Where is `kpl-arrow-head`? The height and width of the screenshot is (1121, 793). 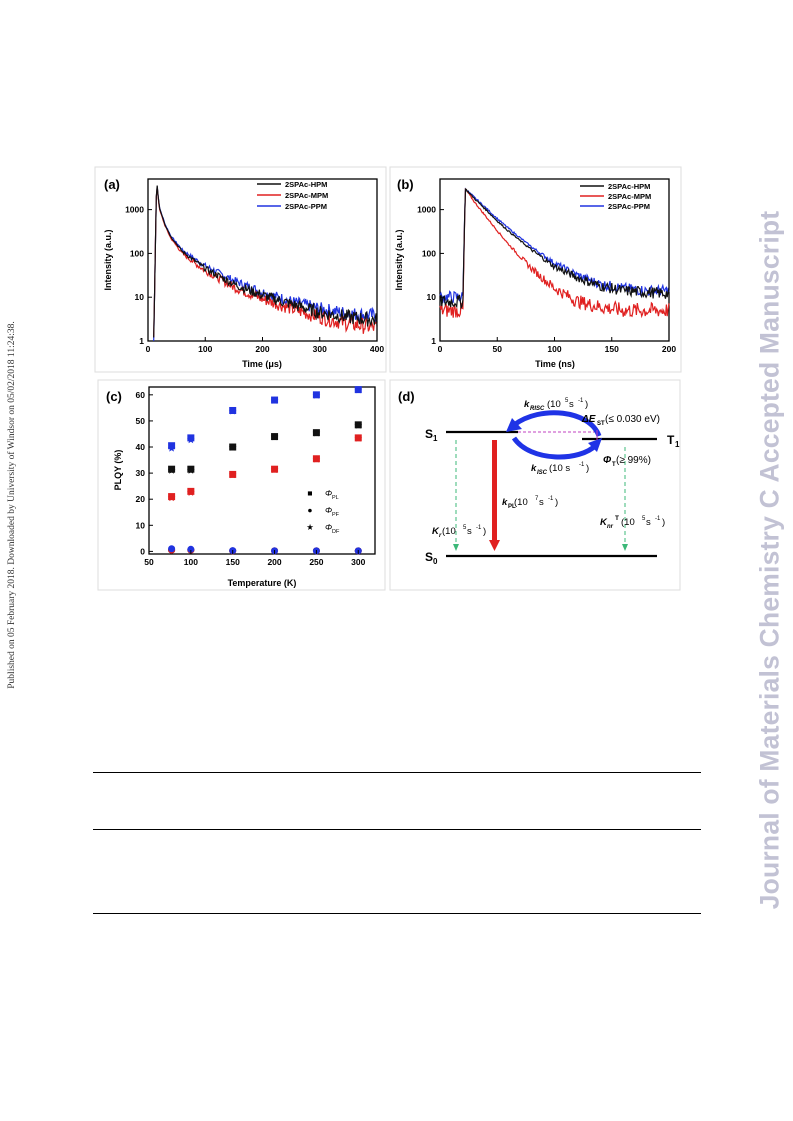 kpl-arrow-head is located at coordinates (494, 545).